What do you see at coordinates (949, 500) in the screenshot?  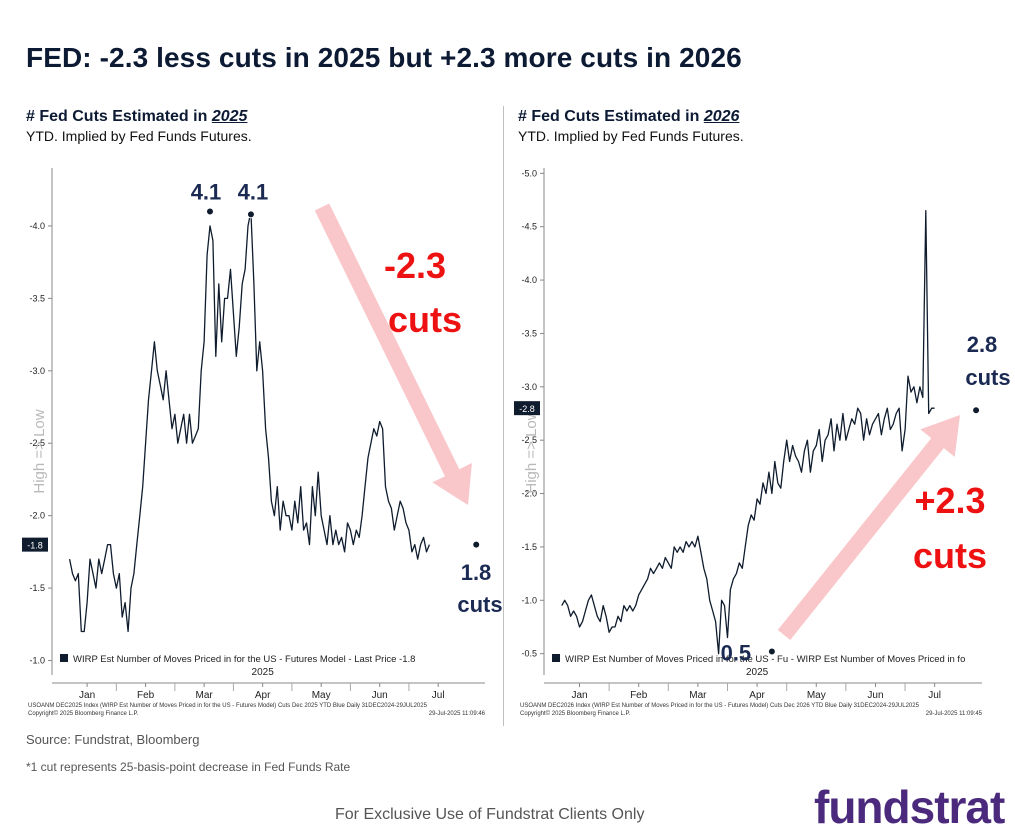 I see `right-change-value: +2.3` at bounding box center [949, 500].